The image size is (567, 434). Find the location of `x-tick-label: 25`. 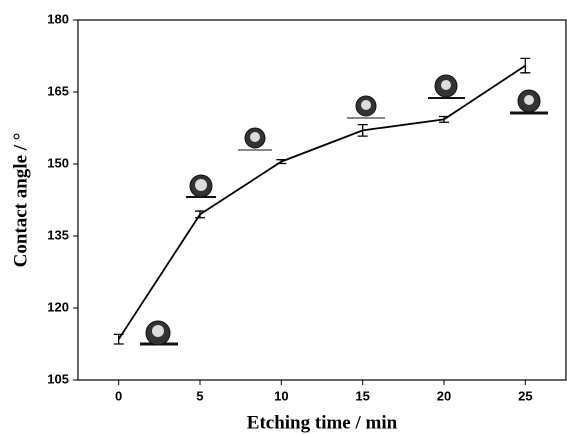

x-tick-label: 25 is located at coordinates (525, 395).